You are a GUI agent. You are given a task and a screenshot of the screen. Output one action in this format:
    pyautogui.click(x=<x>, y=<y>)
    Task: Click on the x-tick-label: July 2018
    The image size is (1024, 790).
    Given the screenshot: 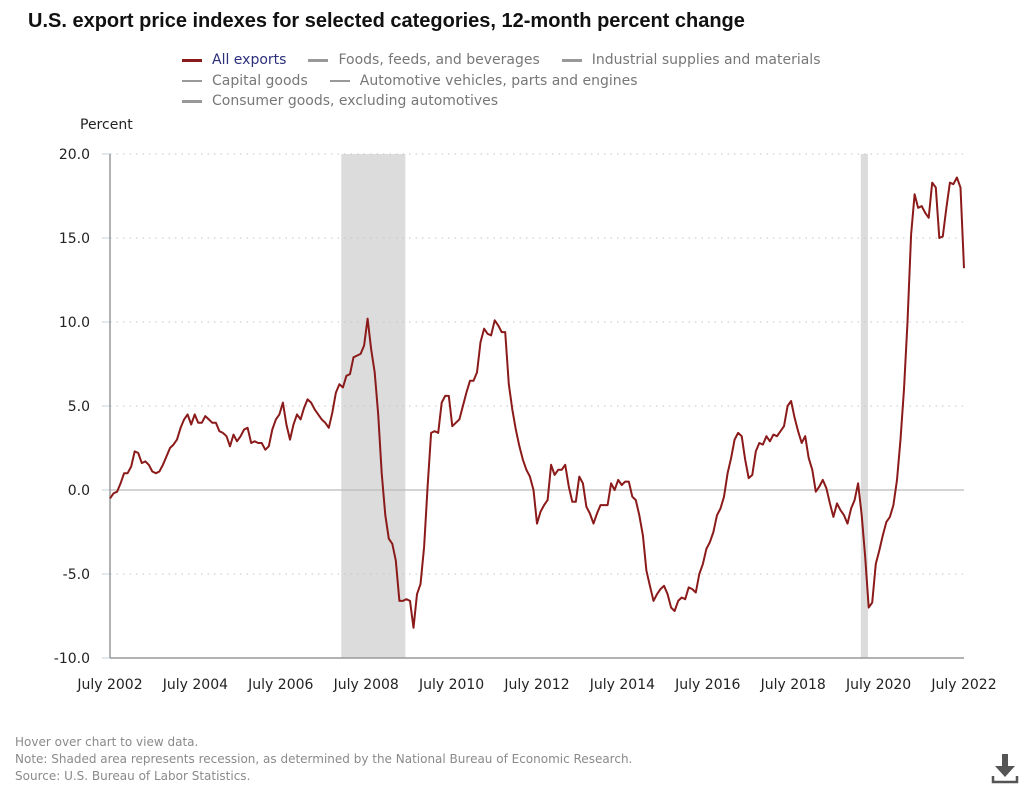 What is the action you would take?
    pyautogui.click(x=793, y=685)
    